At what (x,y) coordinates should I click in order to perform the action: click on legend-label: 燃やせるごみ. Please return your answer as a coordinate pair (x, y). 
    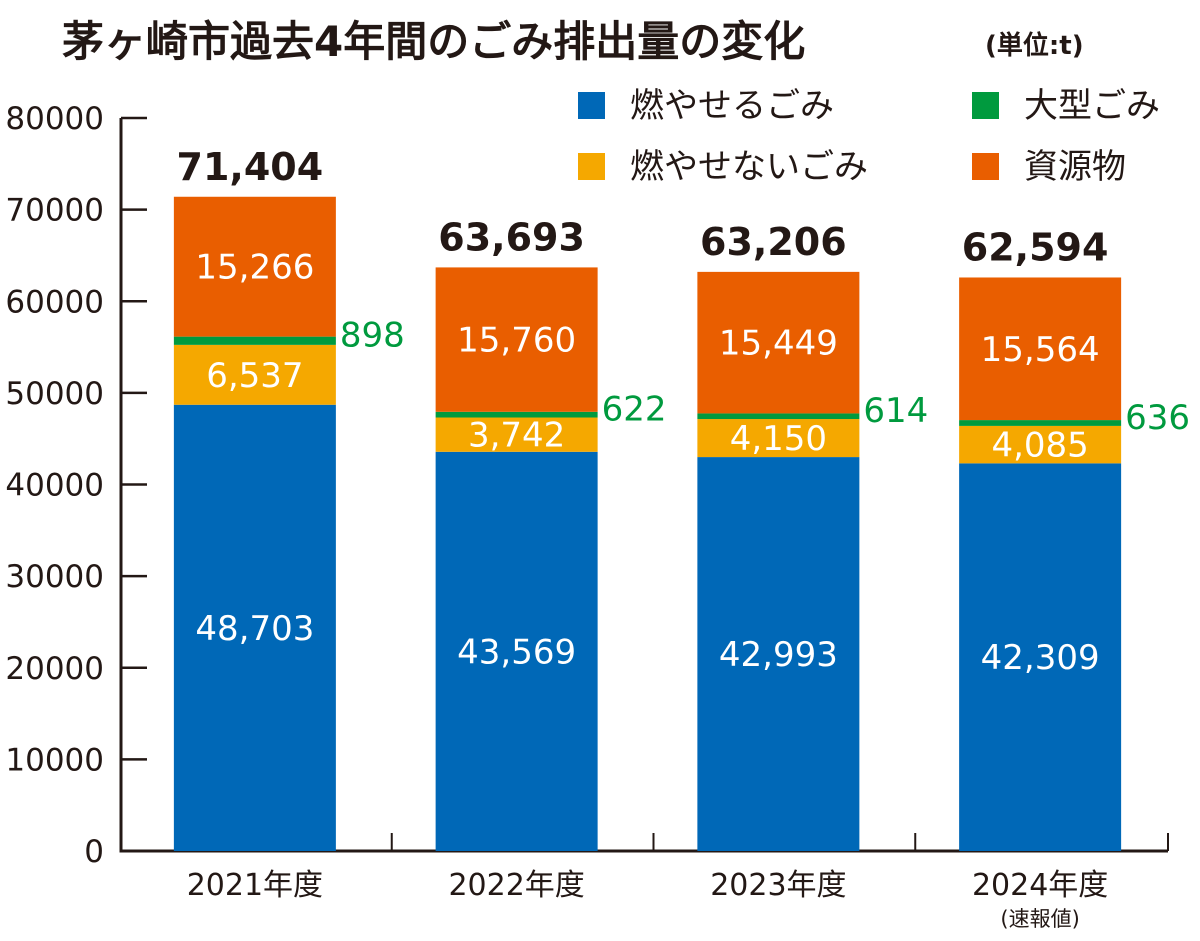
    Looking at the image, I should click on (732, 106).